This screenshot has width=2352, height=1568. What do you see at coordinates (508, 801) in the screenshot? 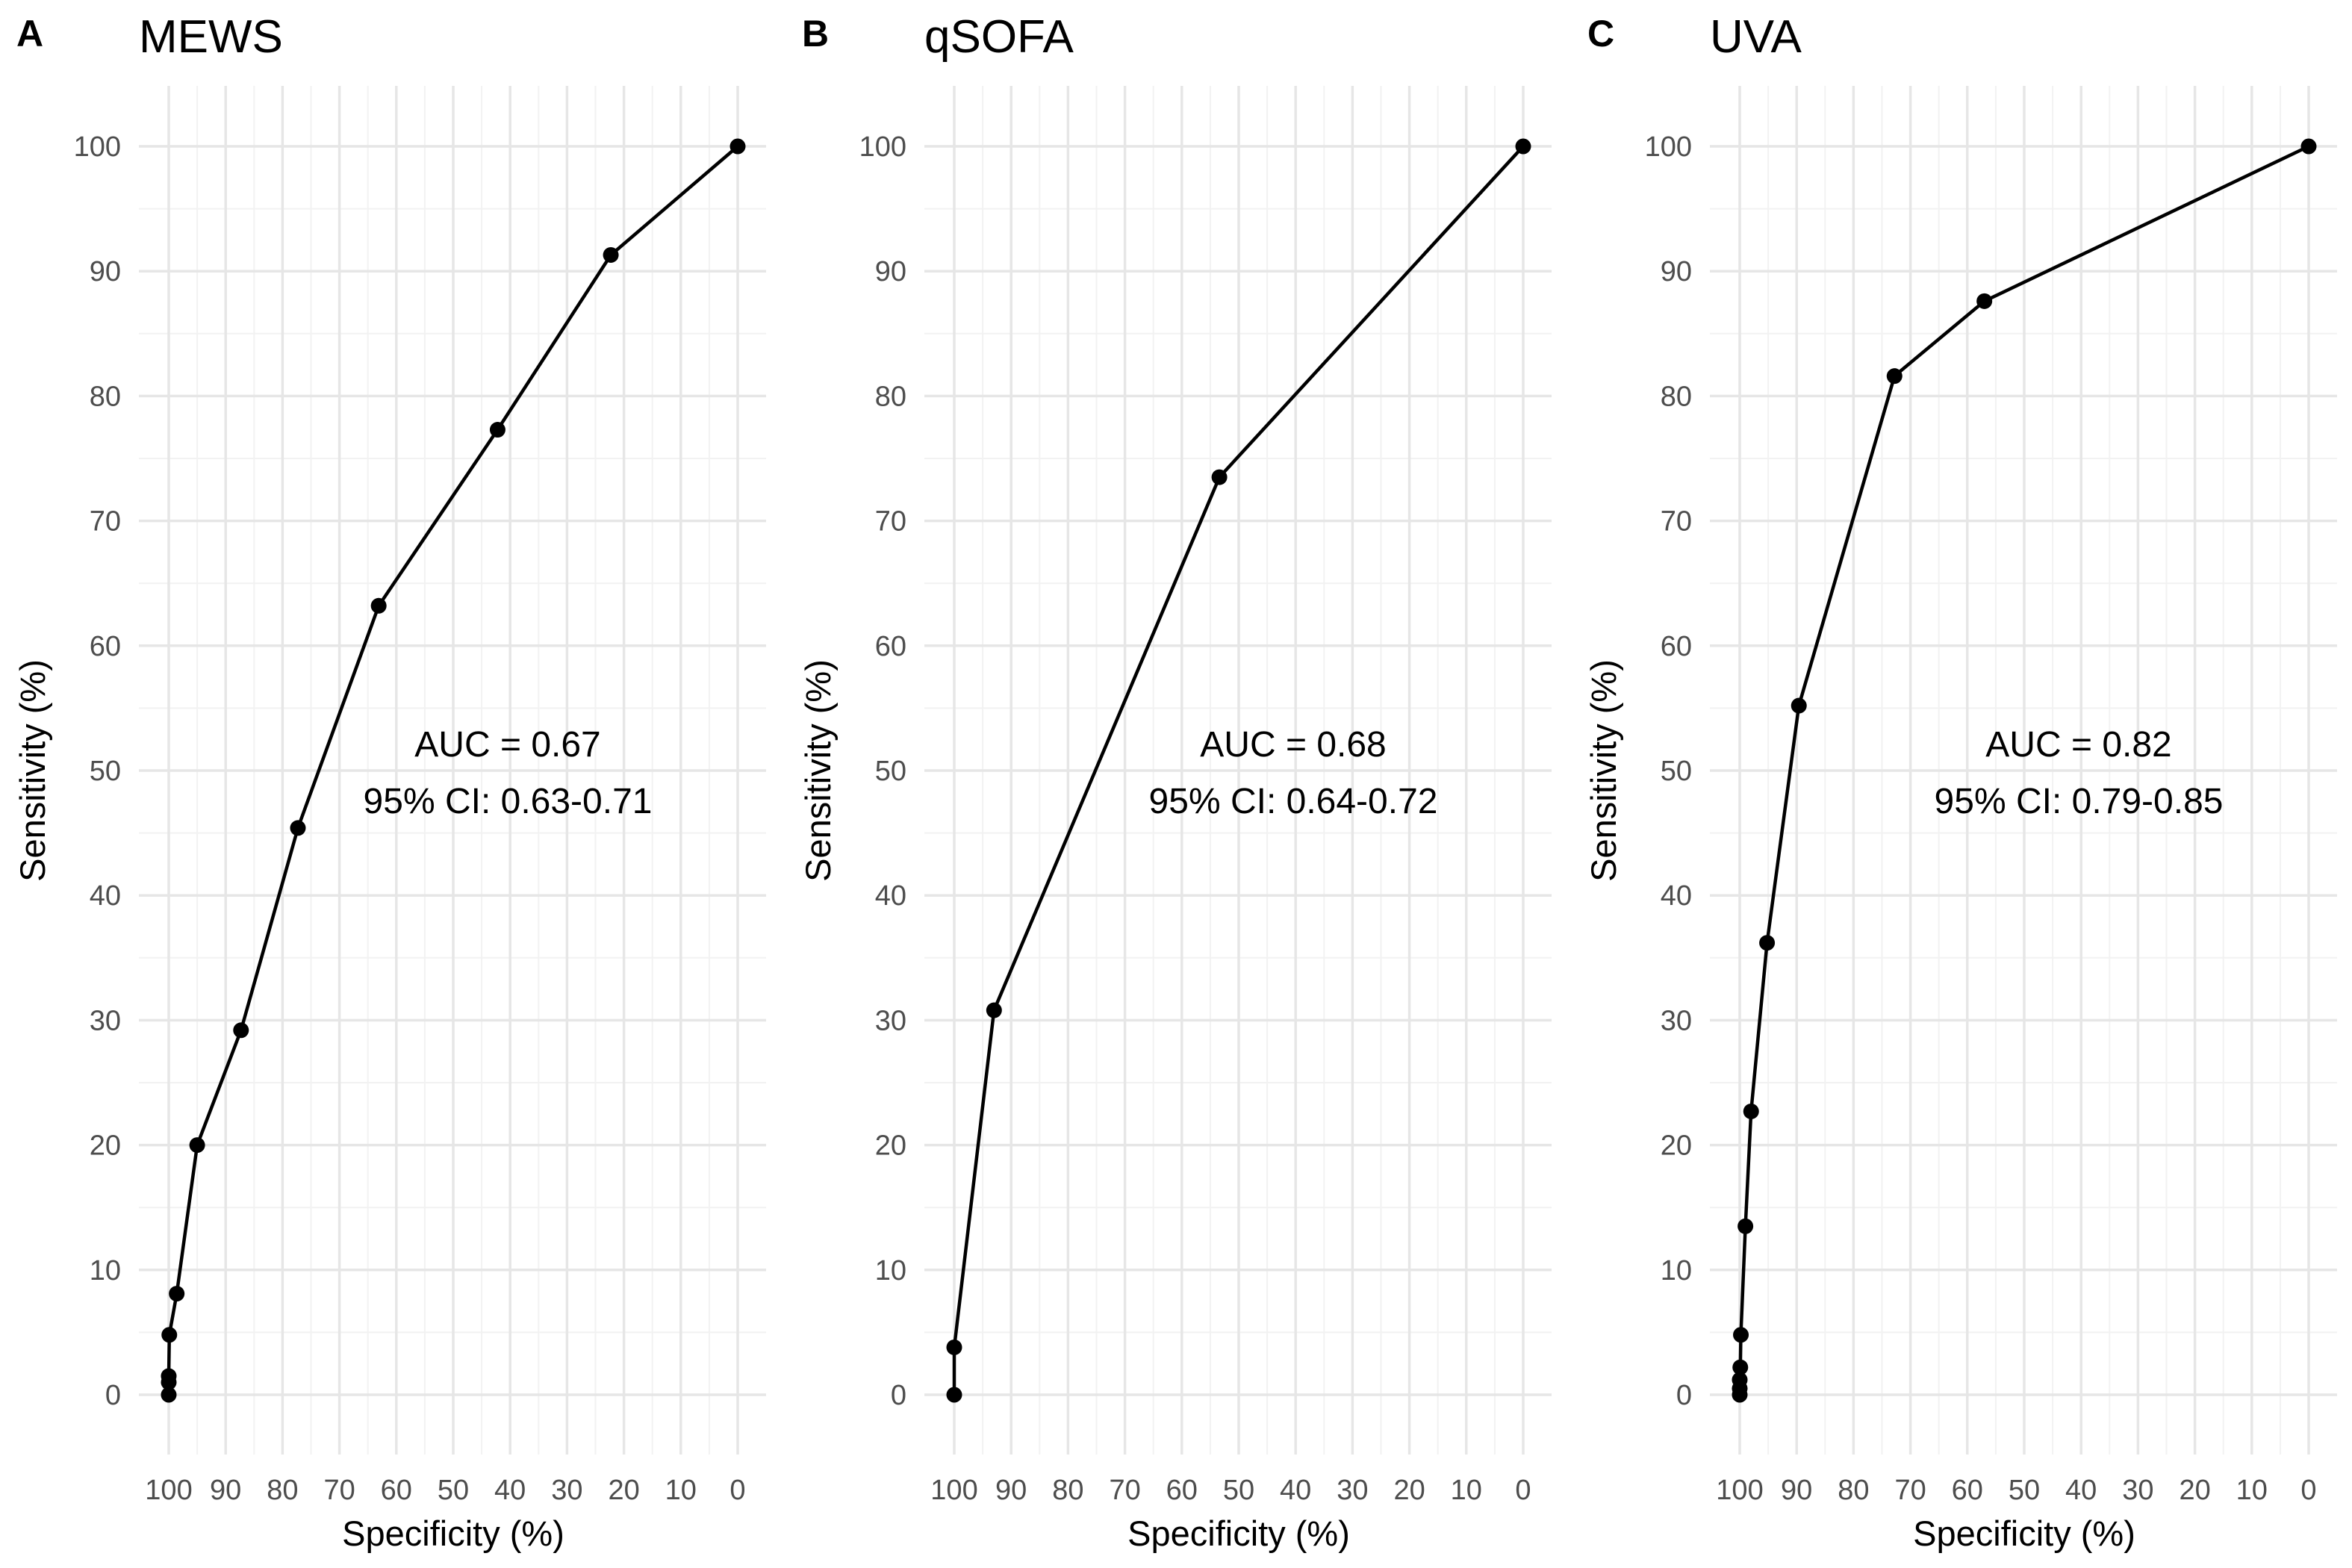
I see `ci-label: 95% CI: 0.63-0.71` at bounding box center [508, 801].